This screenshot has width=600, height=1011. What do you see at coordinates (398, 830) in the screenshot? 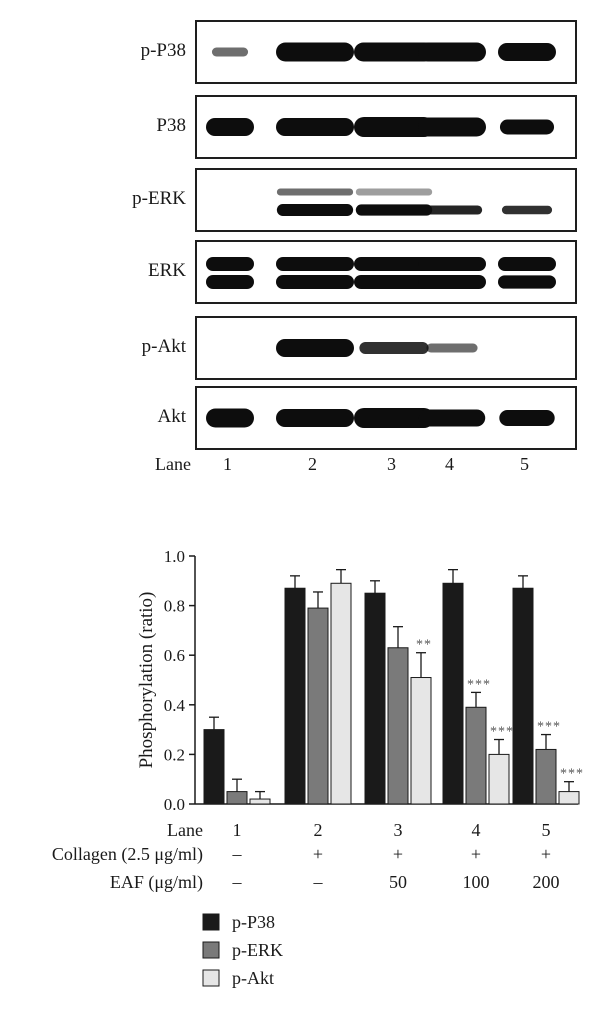
I see `x-tick-label: 3` at bounding box center [398, 830].